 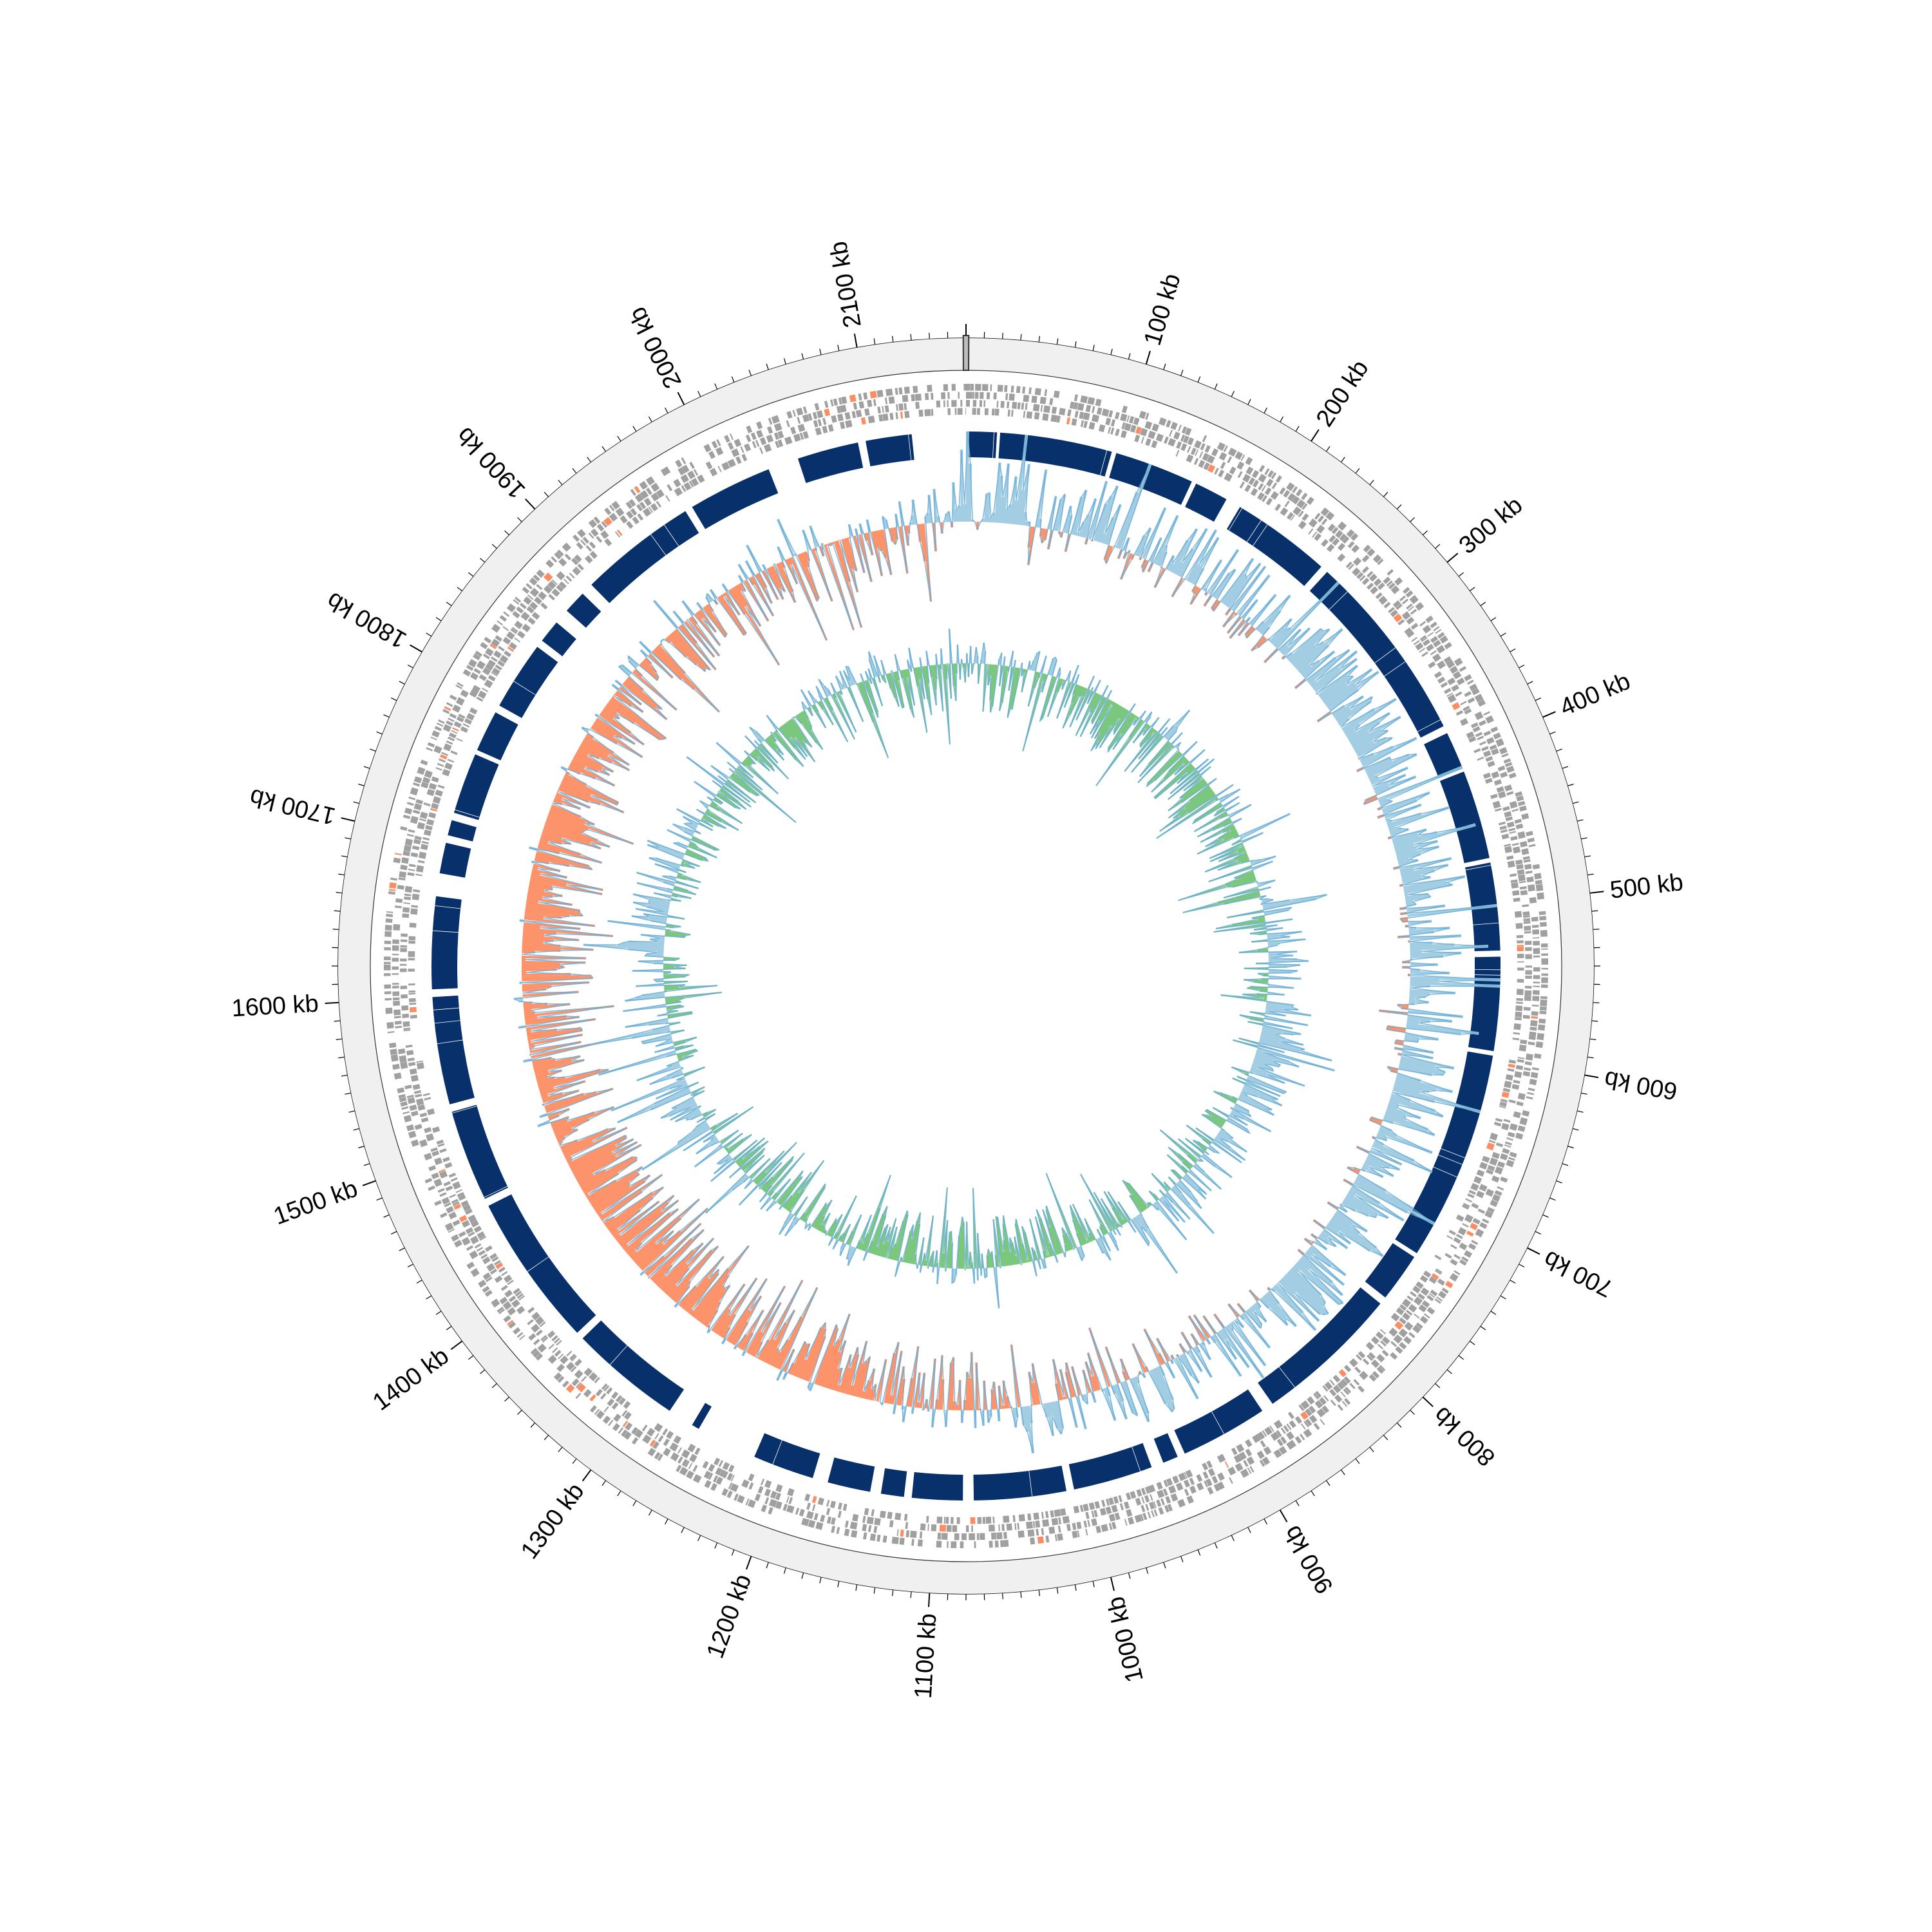 What do you see at coordinates (1445, 1172) in the screenshot?
I see `block-gap` at bounding box center [1445, 1172].